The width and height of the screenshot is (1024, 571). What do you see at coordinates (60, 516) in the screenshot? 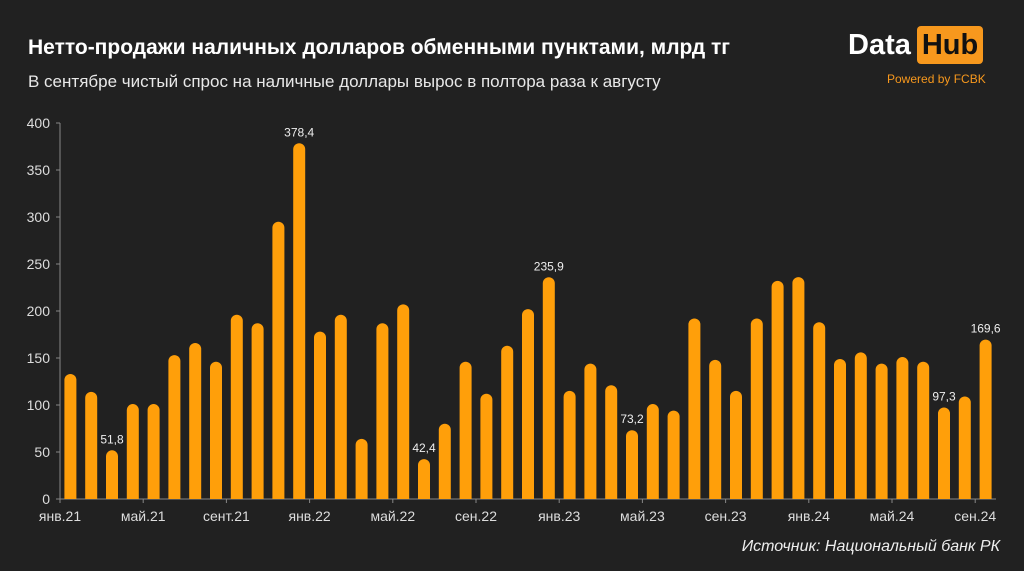
I see `x-tick-label: янв.21` at bounding box center [60, 516].